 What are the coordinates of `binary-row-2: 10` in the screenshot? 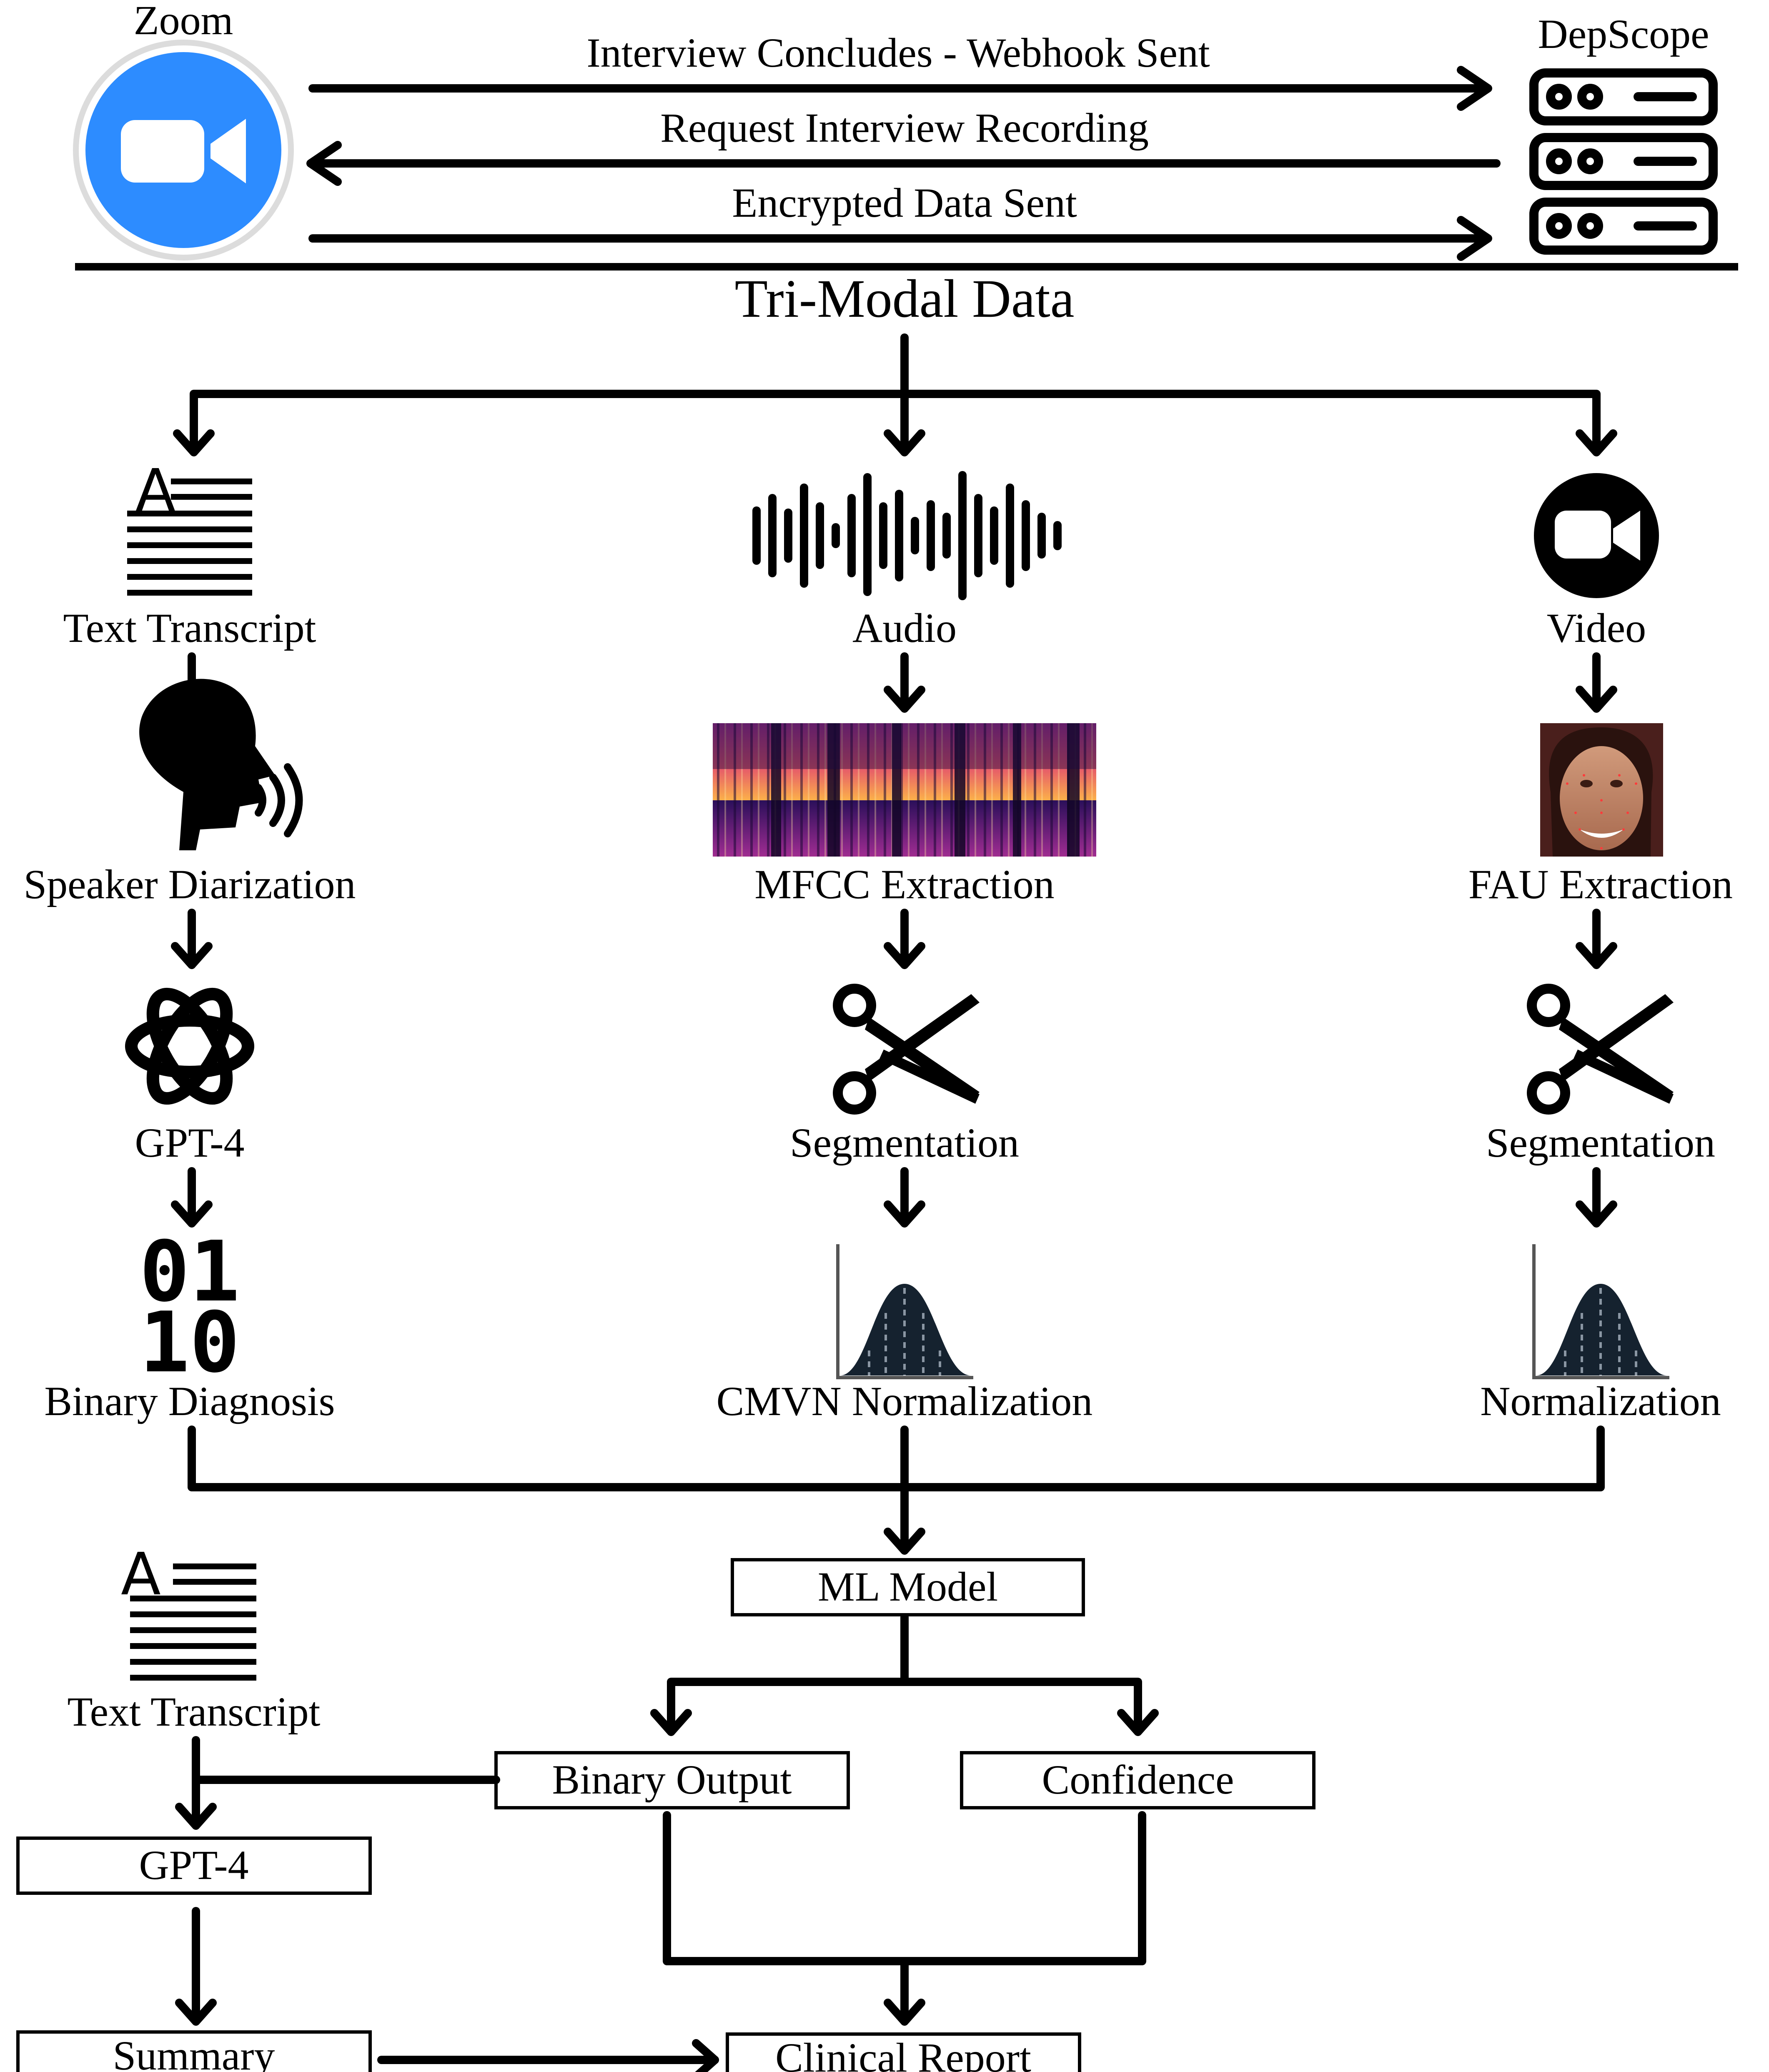 It's located at (190, 1343).